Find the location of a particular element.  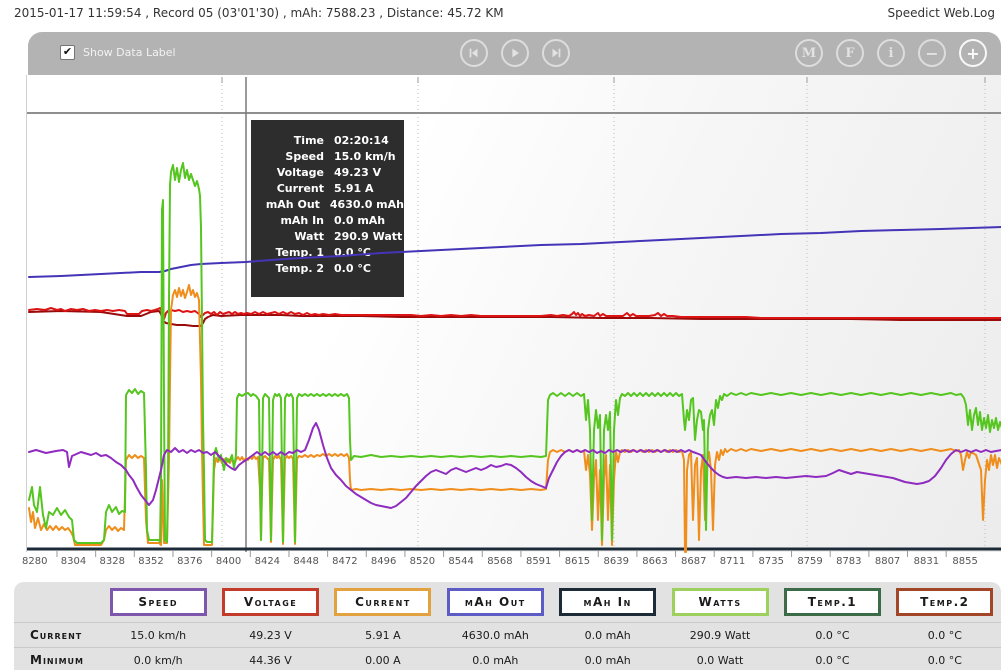

tooltip-row: mAh In 0.0 mAh is located at coordinates (327, 221).